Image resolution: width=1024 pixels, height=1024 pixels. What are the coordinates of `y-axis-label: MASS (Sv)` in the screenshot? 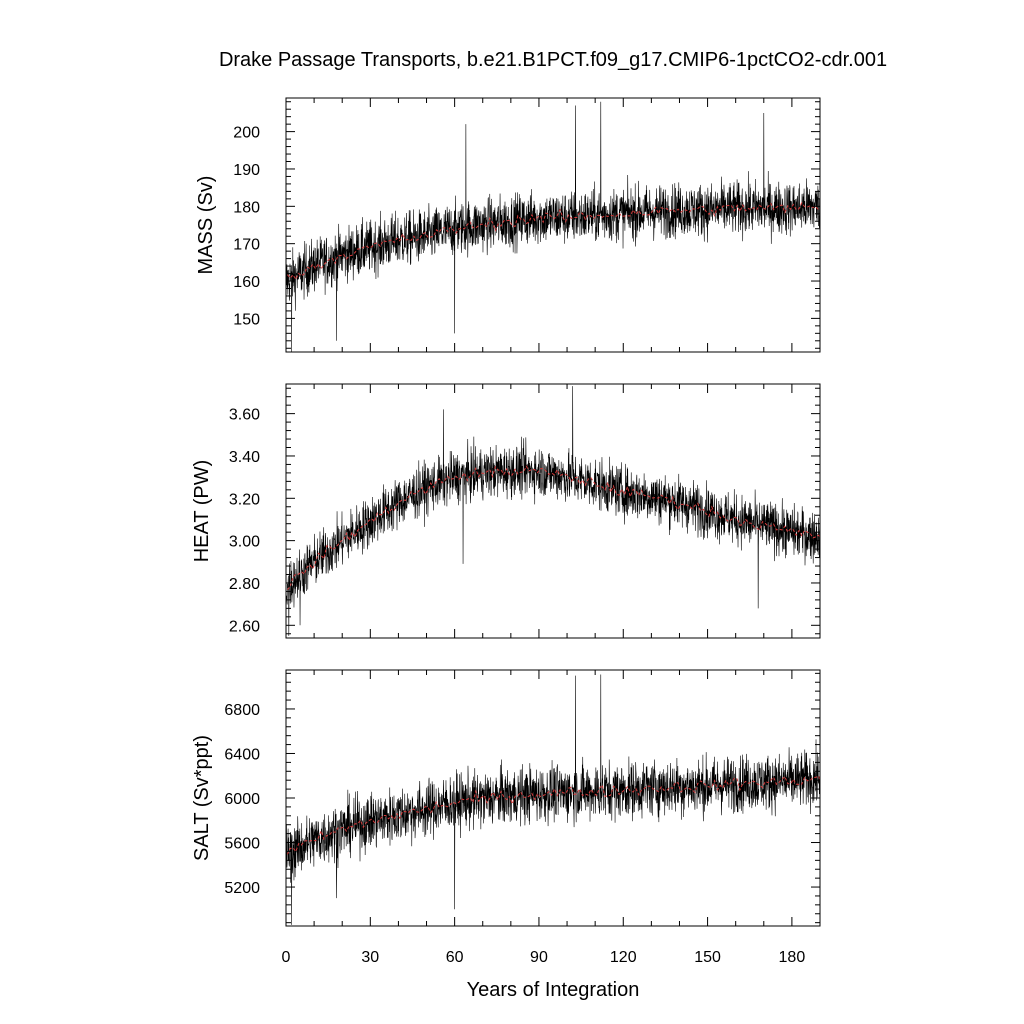 It's located at (206, 225).